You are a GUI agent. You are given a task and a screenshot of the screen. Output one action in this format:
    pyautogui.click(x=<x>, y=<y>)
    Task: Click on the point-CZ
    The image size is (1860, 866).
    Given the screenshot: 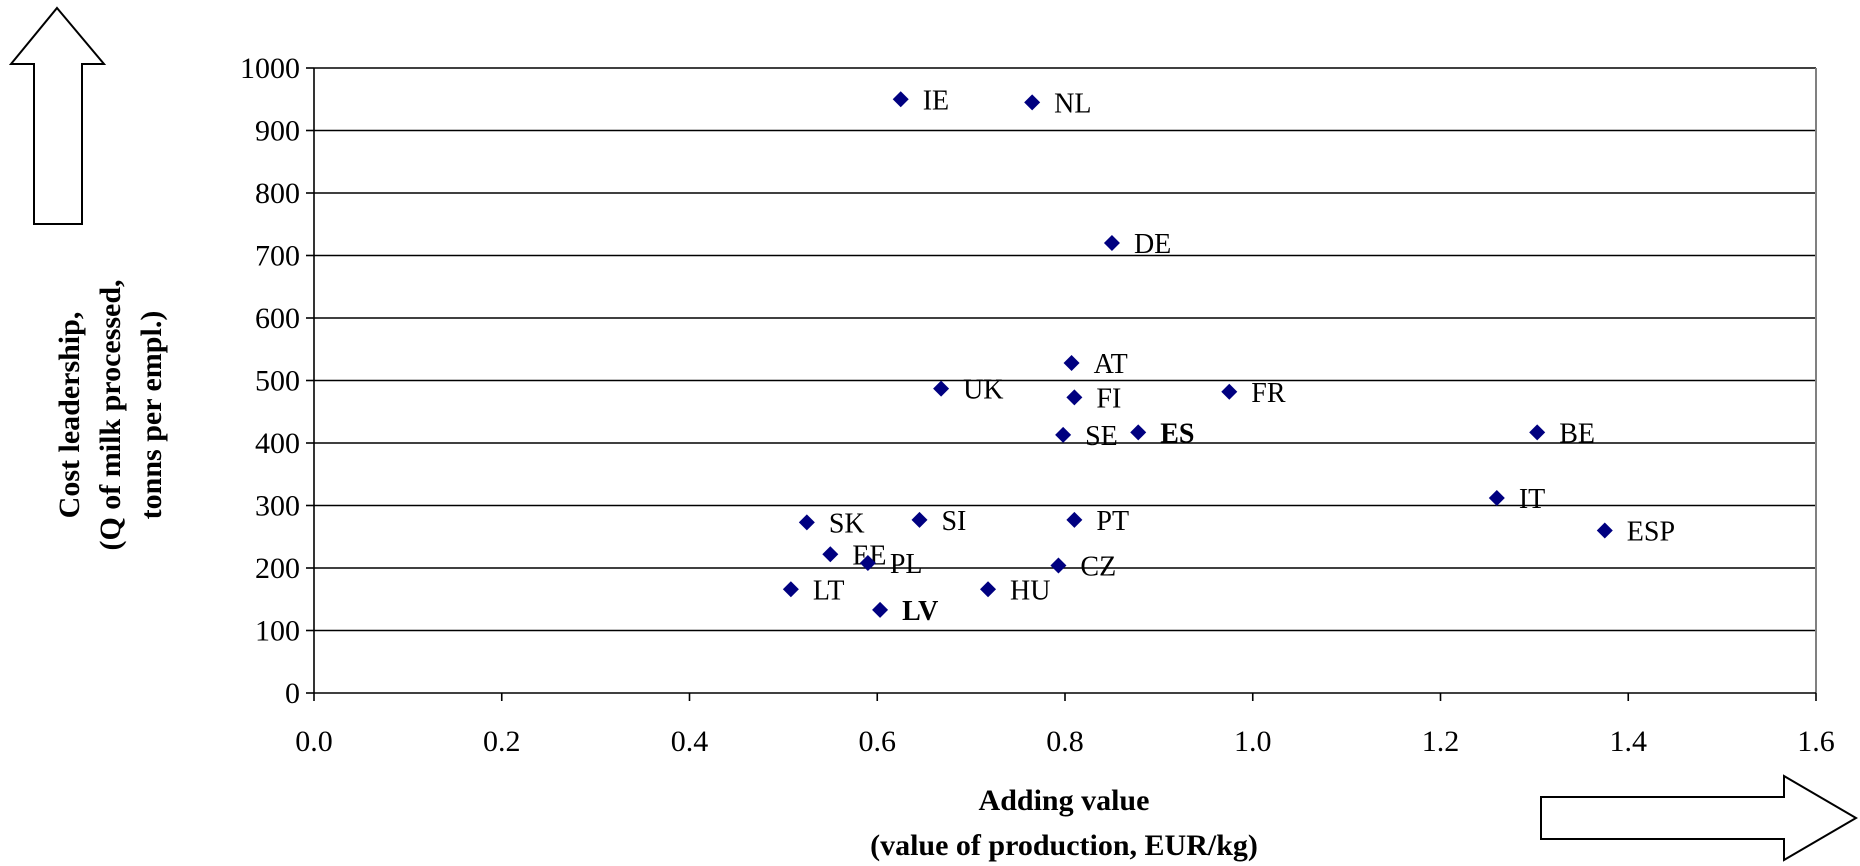 What is the action you would take?
    pyautogui.click(x=1058, y=565)
    